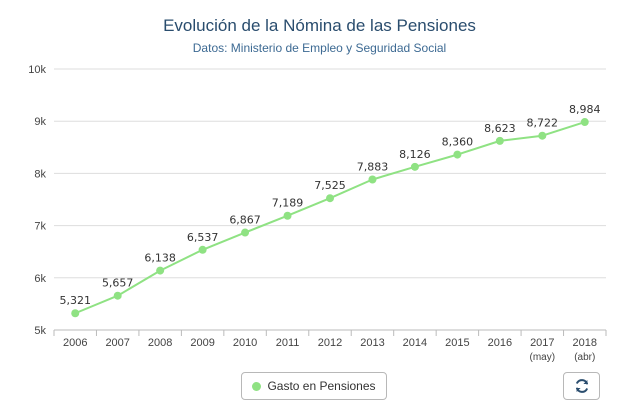 The image size is (639, 416). Describe the element at coordinates (37, 70) in the screenshot. I see `y-tick-label: 10k` at that location.